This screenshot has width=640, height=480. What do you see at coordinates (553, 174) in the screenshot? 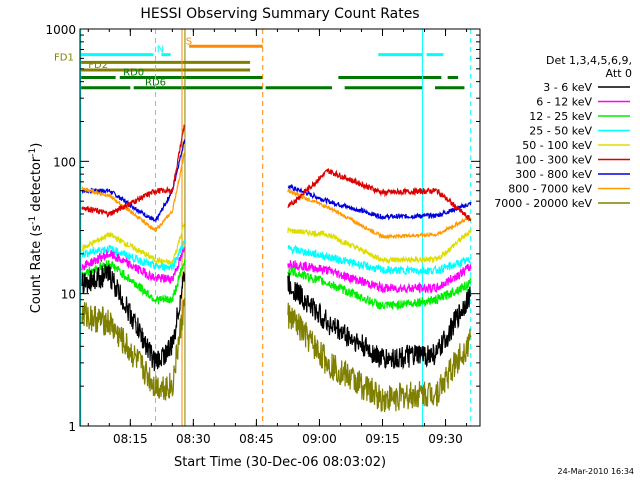
I see `legend-entry-label: 300 - 800 keV` at bounding box center [553, 174].